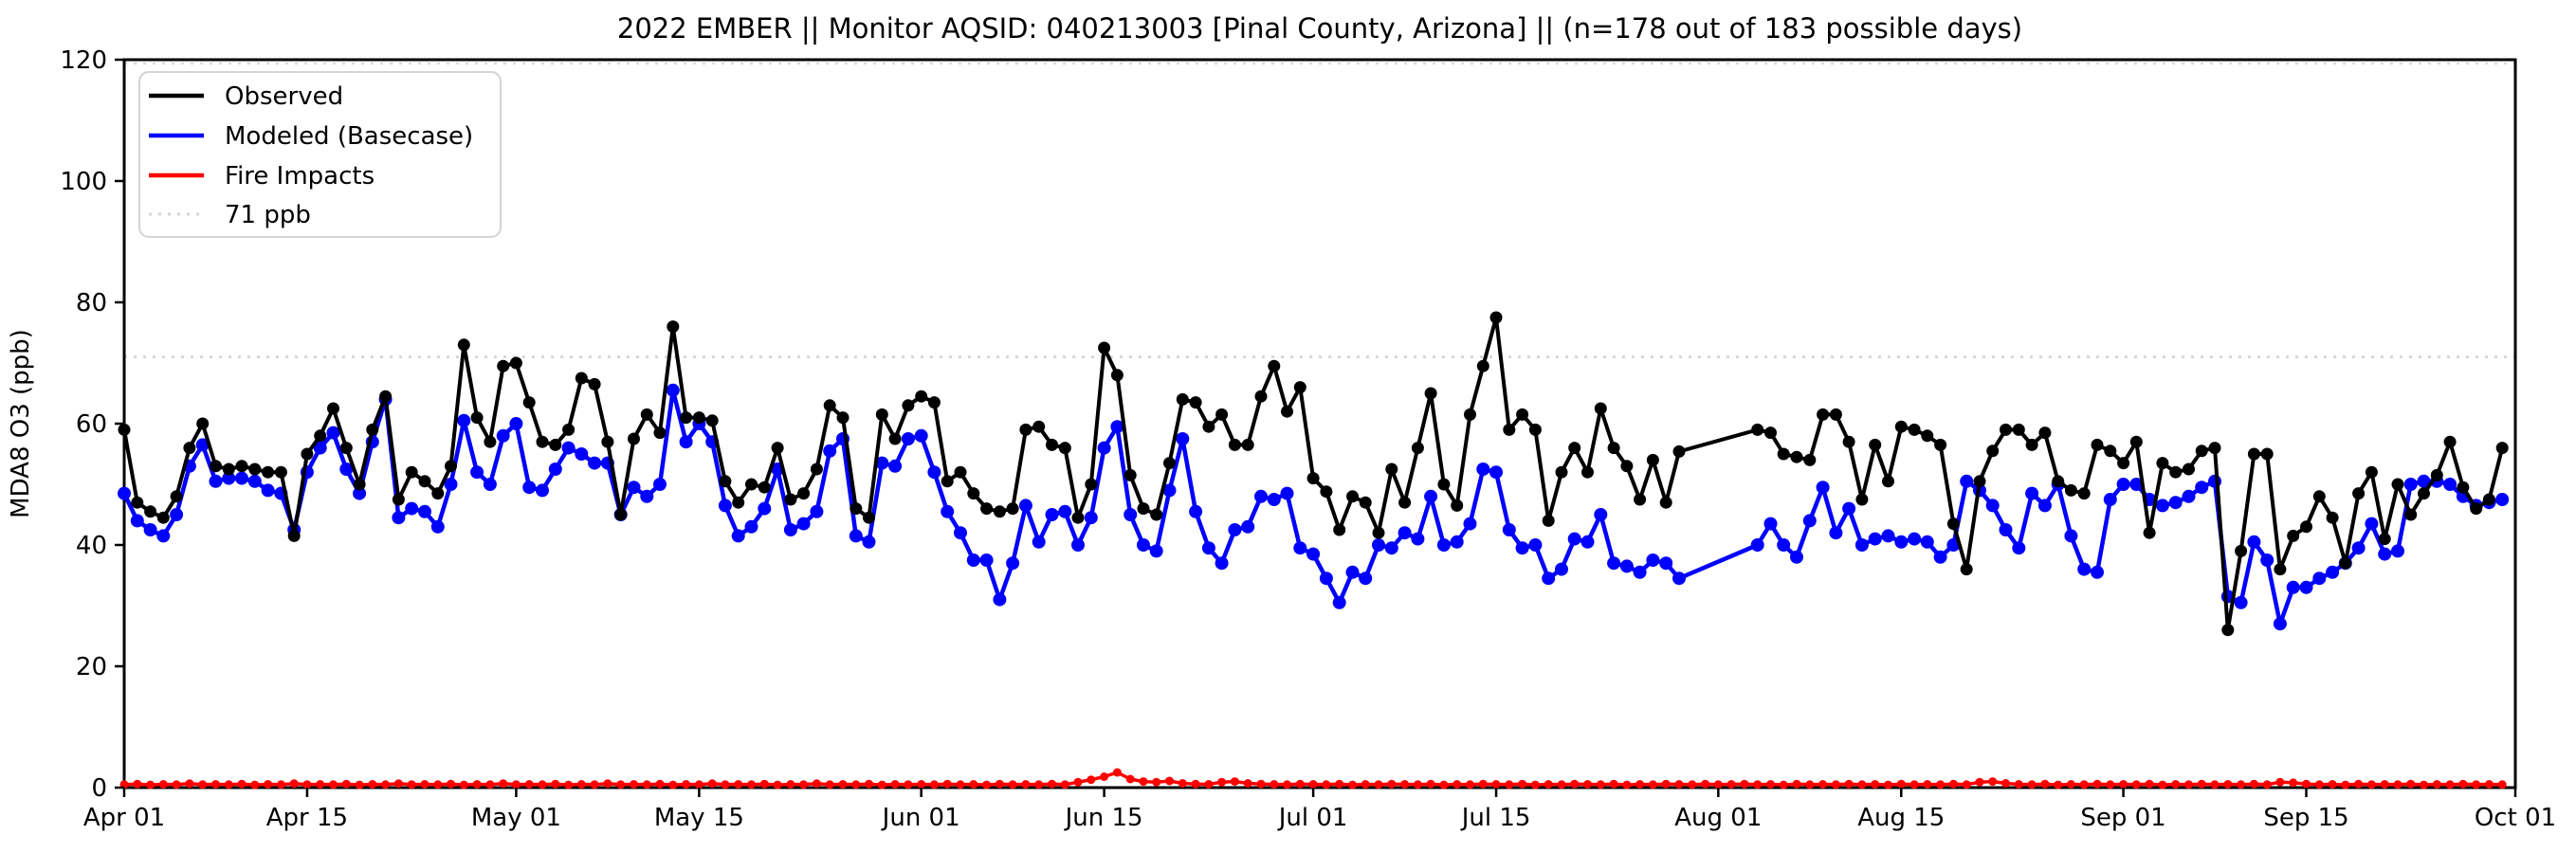 This screenshot has width=2576, height=853. Describe the element at coordinates (307, 818) in the screenshot. I see `x-tick-label: Apr 15` at that location.